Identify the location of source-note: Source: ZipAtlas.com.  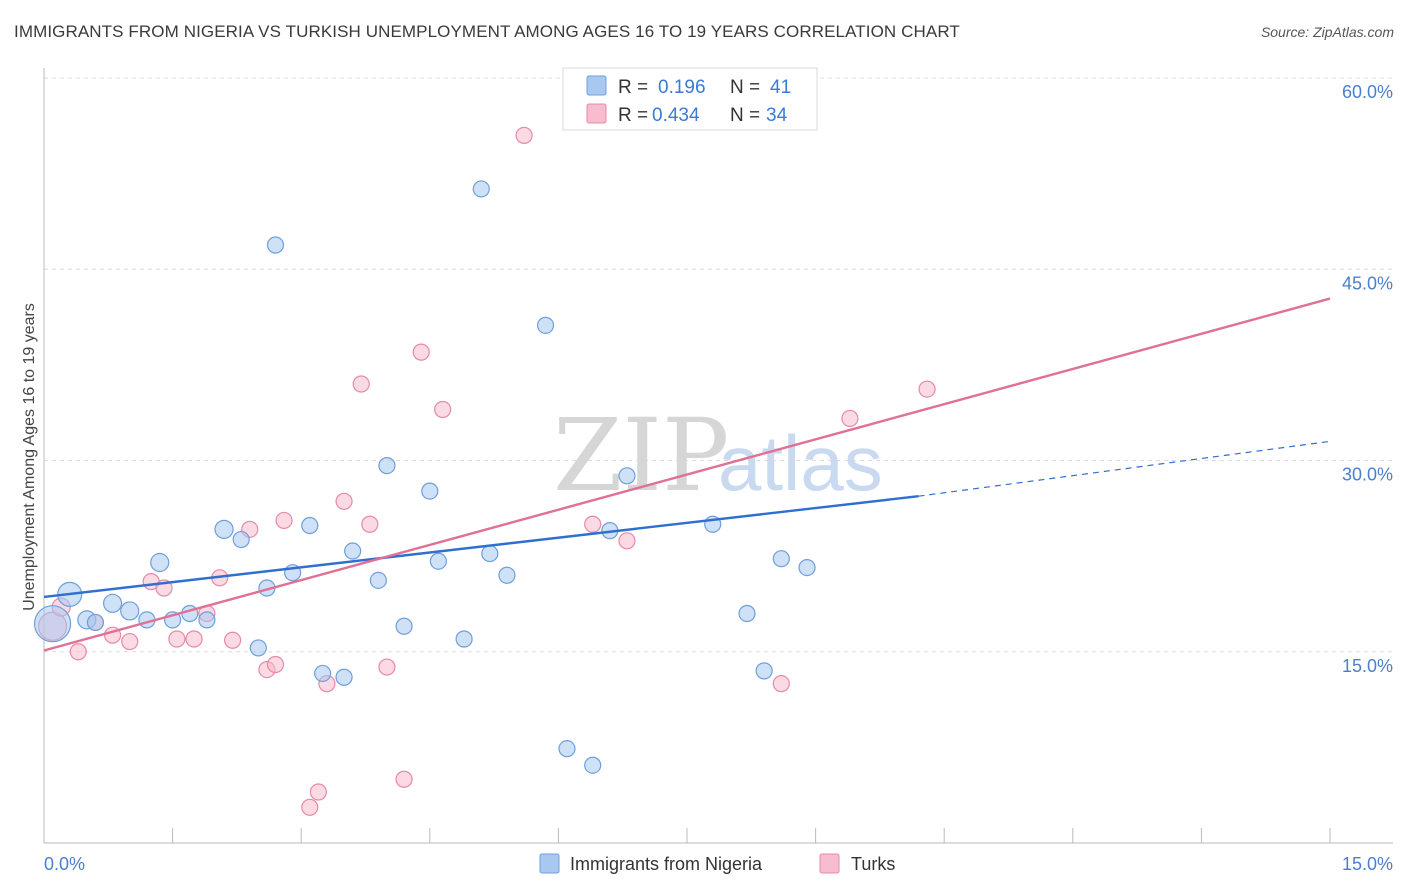
(1327, 32).